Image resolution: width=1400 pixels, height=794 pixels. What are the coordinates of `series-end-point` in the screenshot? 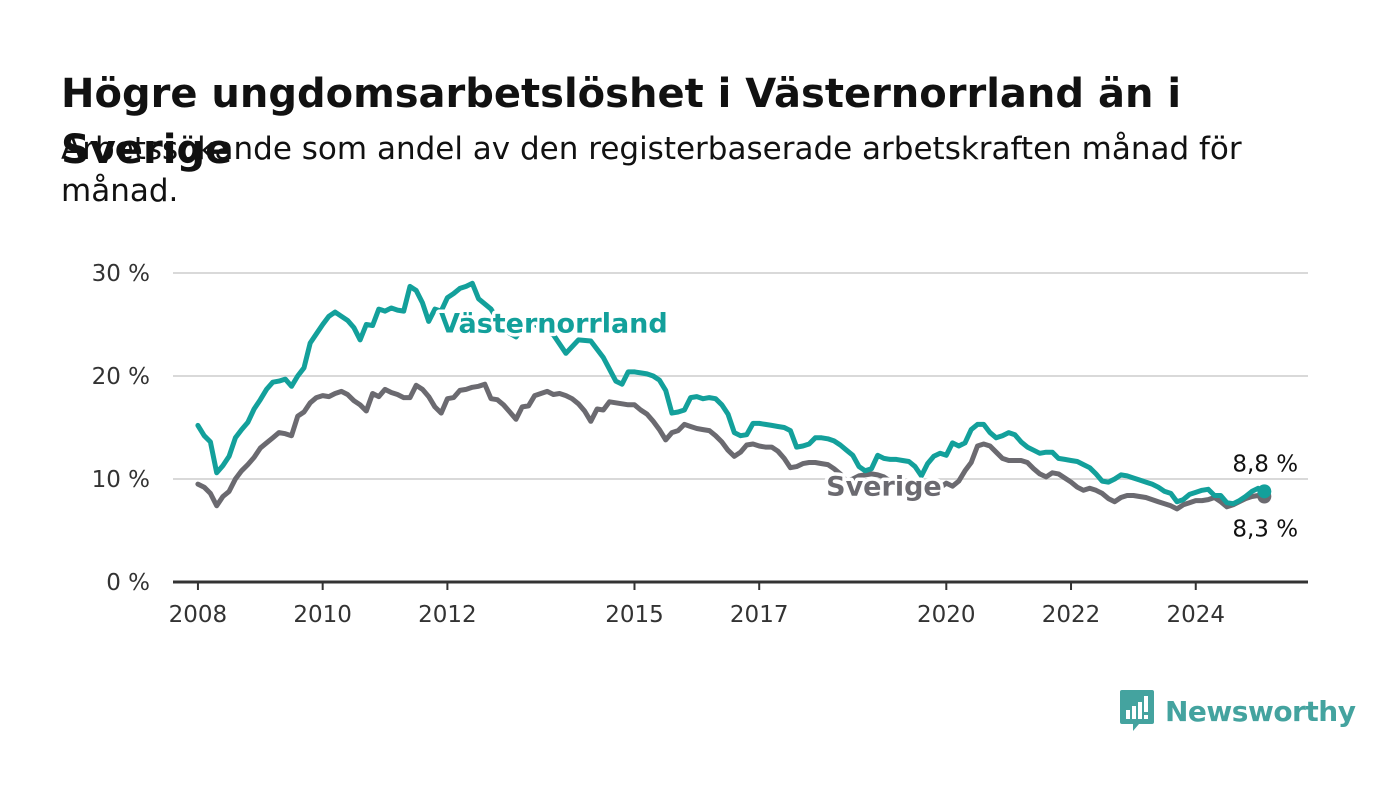 It's located at (1264, 491).